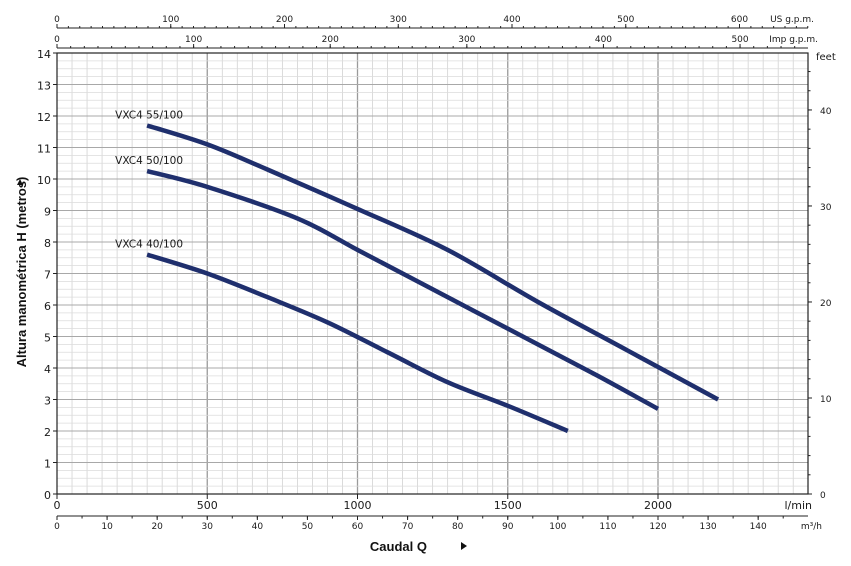  I want to click on us-gpm-tick-label: 100, so click(170, 20).